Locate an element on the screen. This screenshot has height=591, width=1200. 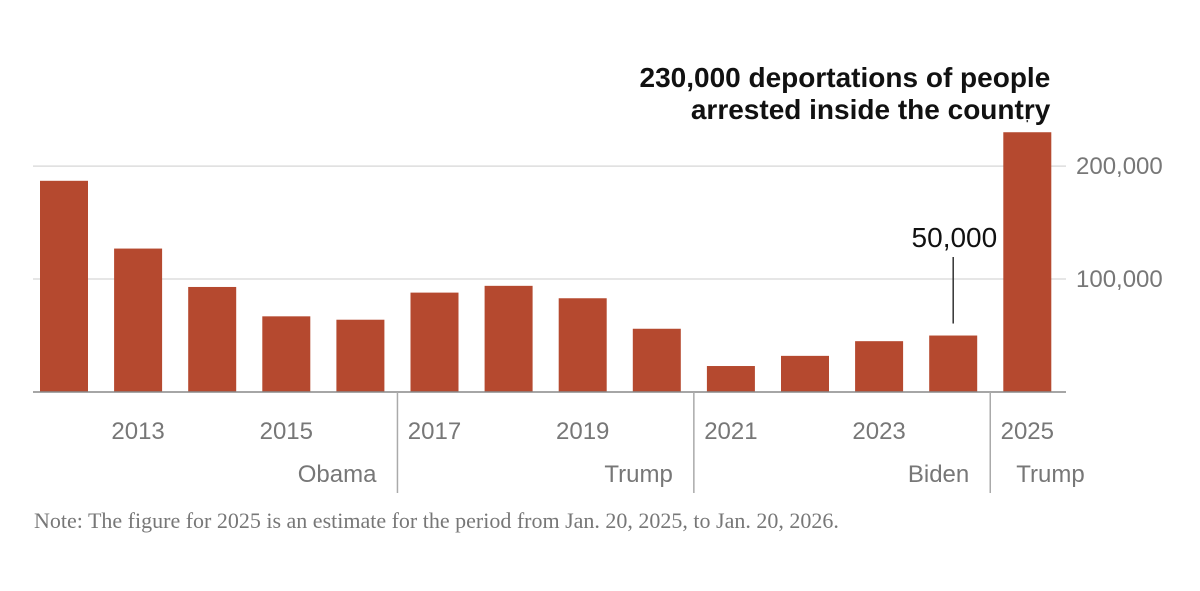
bar-2023 is located at coordinates (879, 366).